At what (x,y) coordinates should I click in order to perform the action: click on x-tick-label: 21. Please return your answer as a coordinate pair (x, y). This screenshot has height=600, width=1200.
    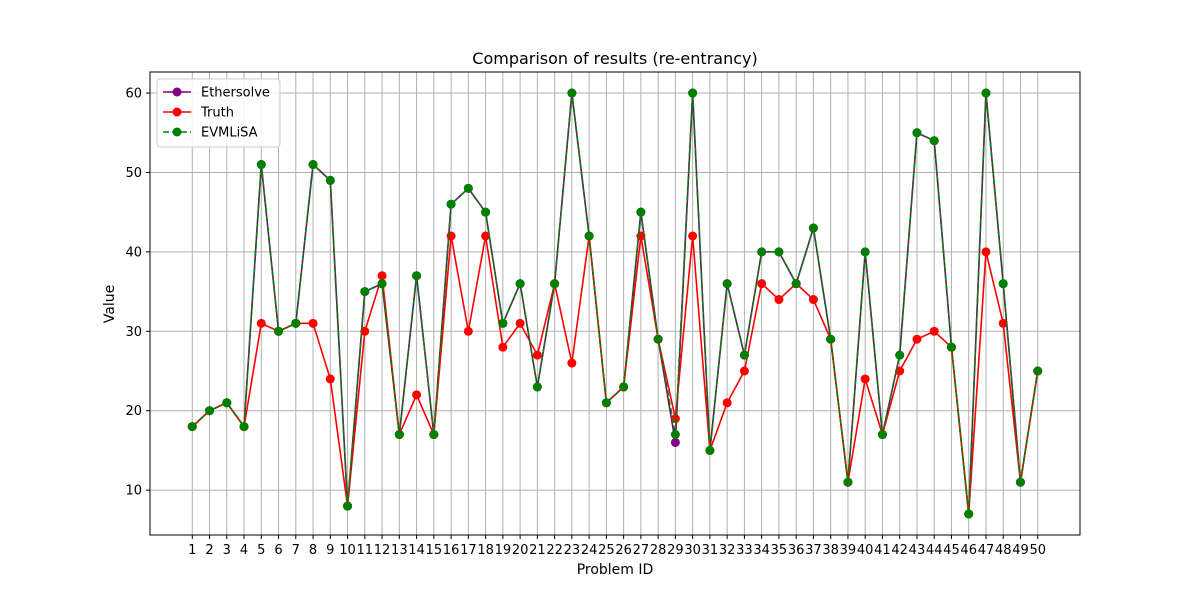
    Looking at the image, I should click on (537, 550).